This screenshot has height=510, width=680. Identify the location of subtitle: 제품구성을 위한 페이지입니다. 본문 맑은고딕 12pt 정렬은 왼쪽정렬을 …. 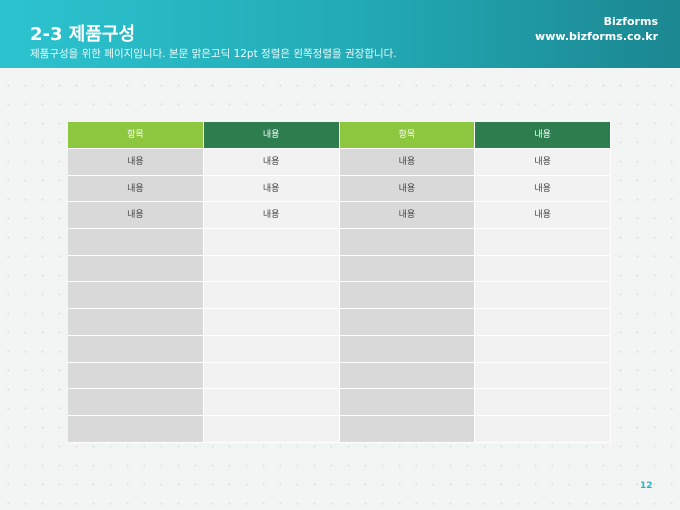
(213, 54).